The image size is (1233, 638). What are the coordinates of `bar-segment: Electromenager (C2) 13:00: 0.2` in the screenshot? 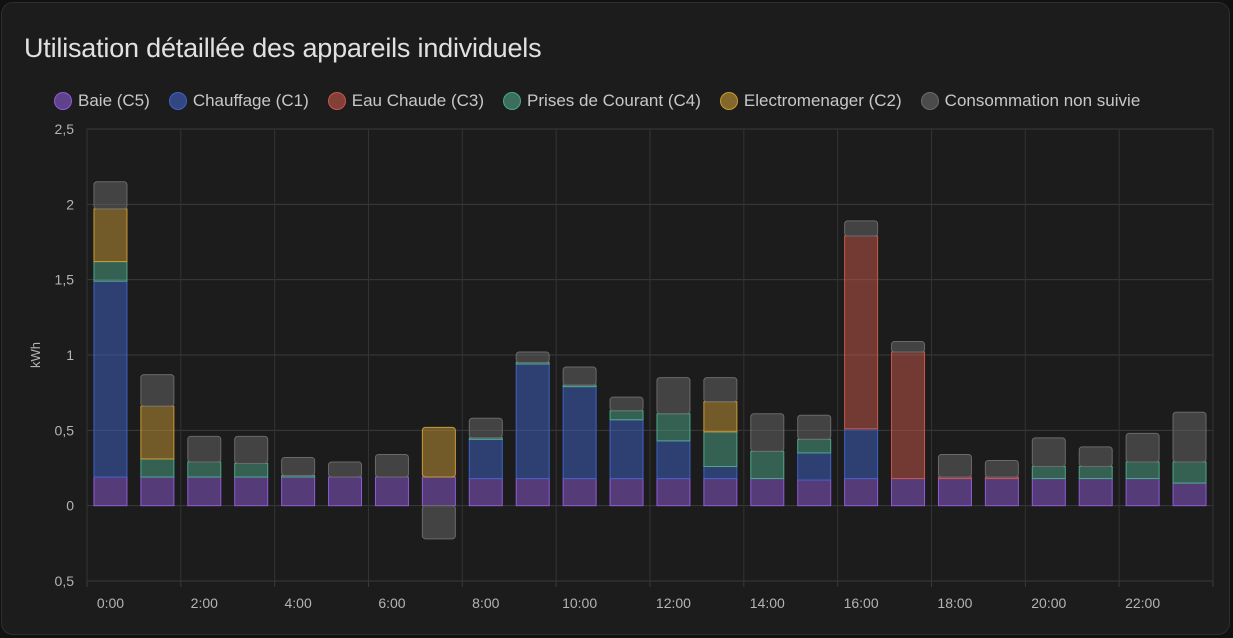 It's located at (720, 417).